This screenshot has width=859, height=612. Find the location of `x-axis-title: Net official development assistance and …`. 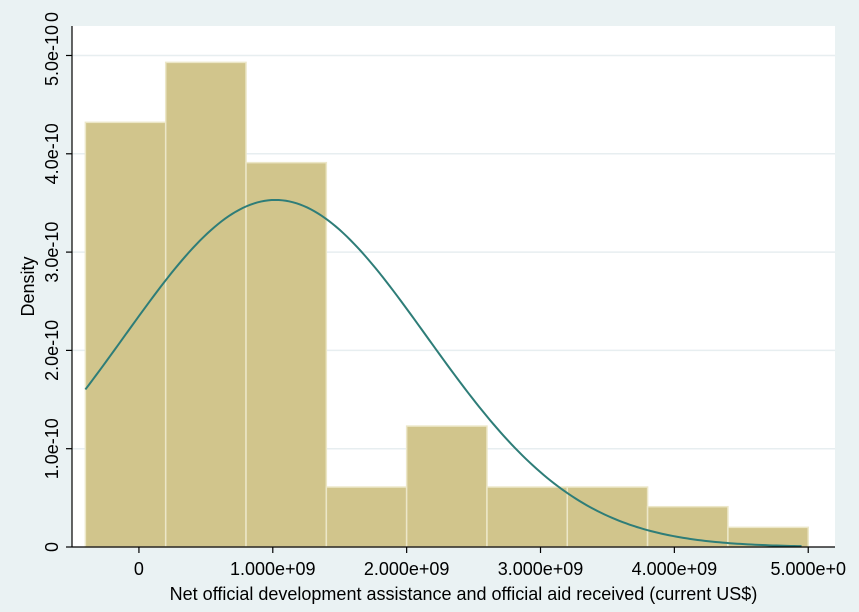

x-axis-title: Net official development assistance and … is located at coordinates (464, 594).